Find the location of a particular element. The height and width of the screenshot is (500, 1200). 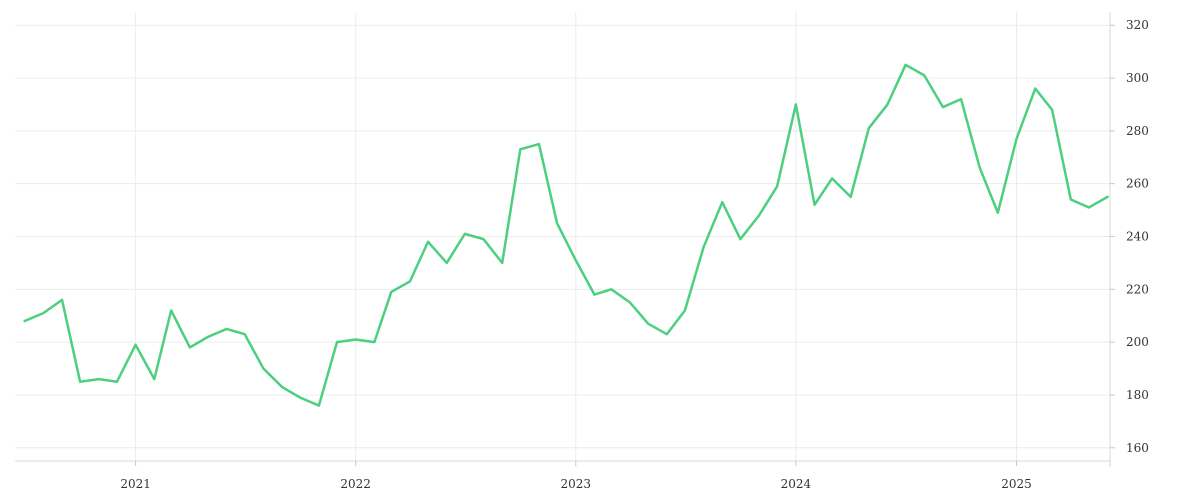

y-tick-label: 180 is located at coordinates (1137, 395).